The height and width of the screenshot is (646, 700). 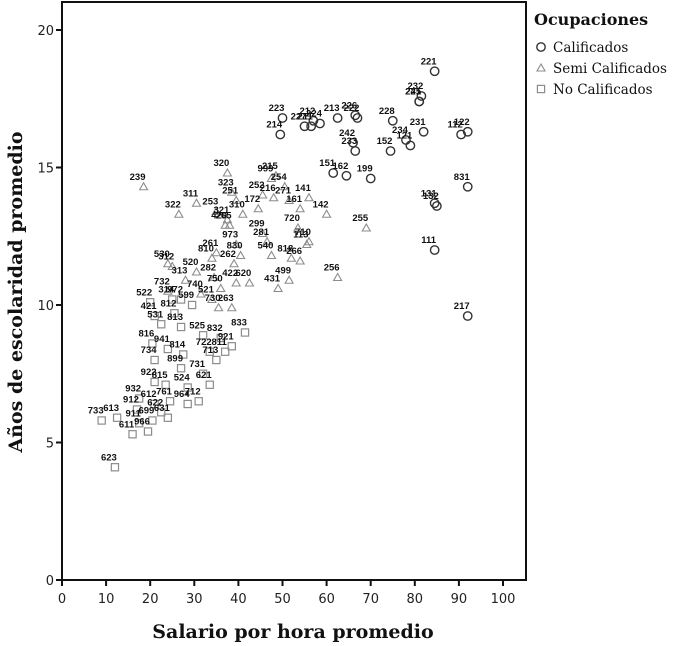 I want to click on x-tick-label: 90, so click(x=459, y=599).